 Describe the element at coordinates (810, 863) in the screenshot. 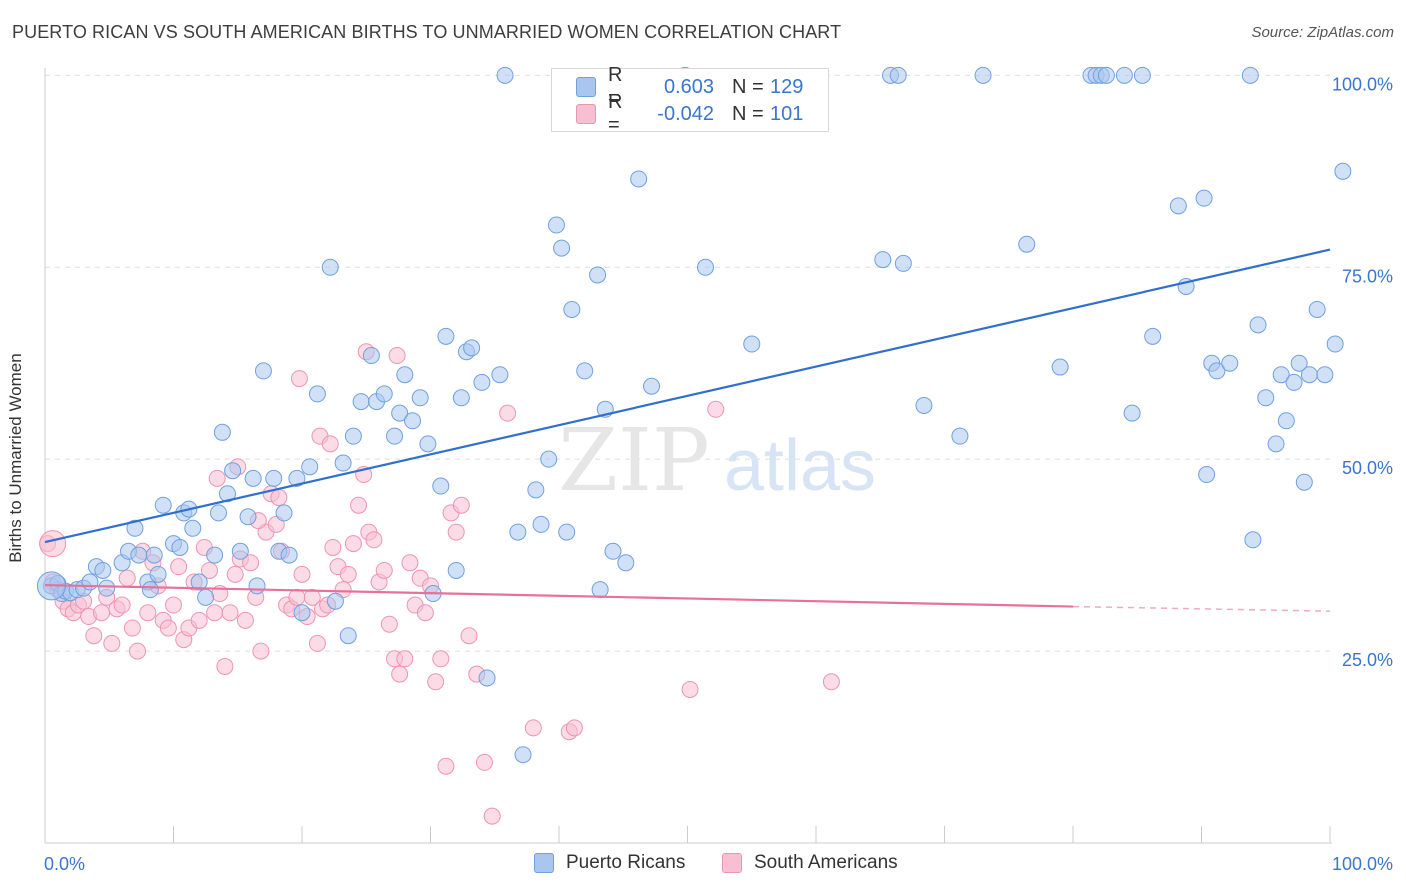

I see `legend-item-south-americans: South Americans` at that location.